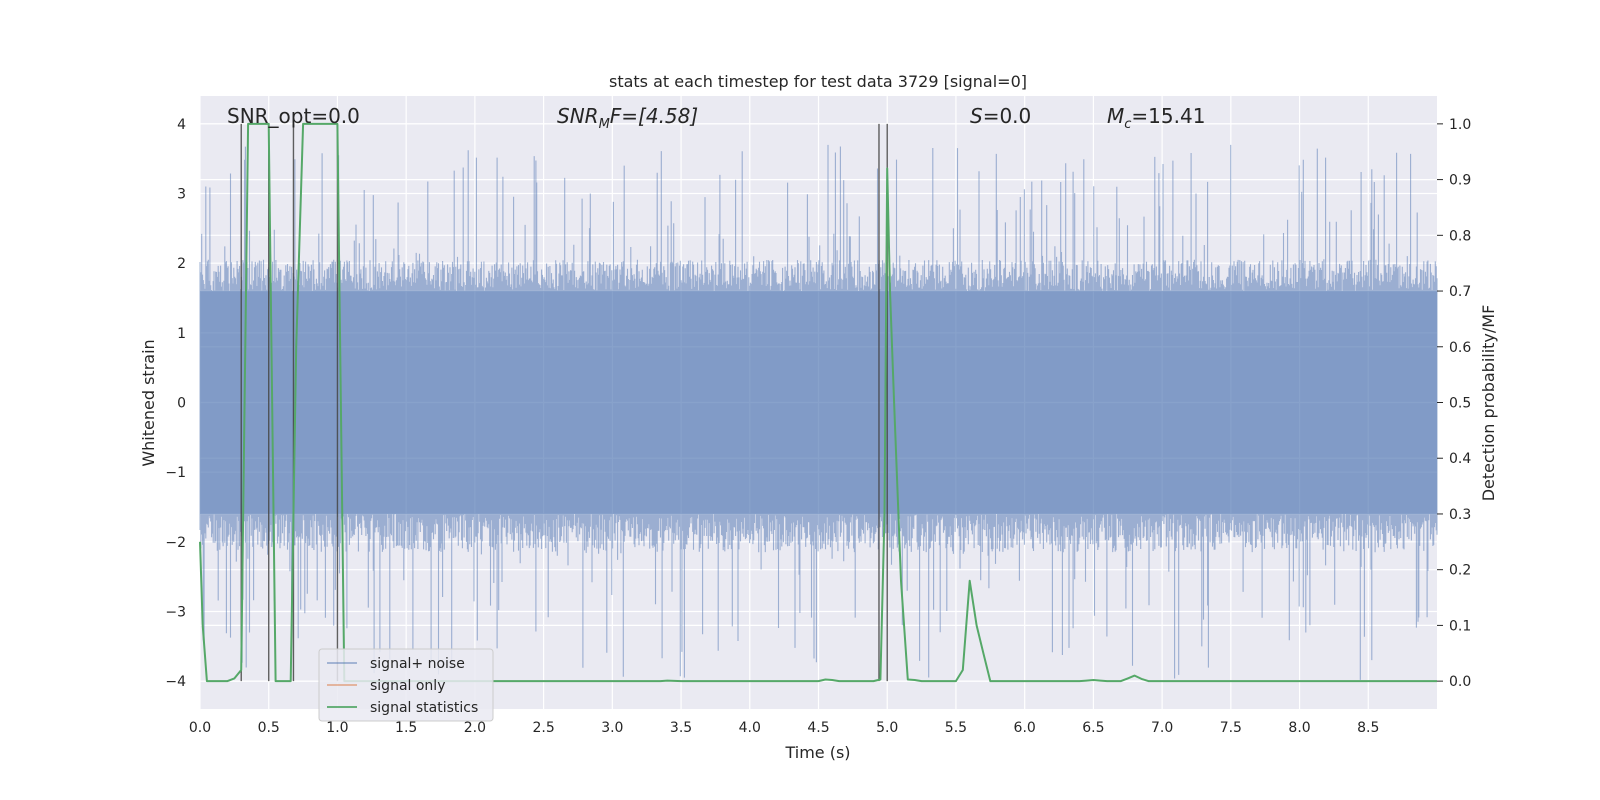 This screenshot has height=800, width=1600. I want to click on legend-label-signal-only: signal only, so click(407, 686).